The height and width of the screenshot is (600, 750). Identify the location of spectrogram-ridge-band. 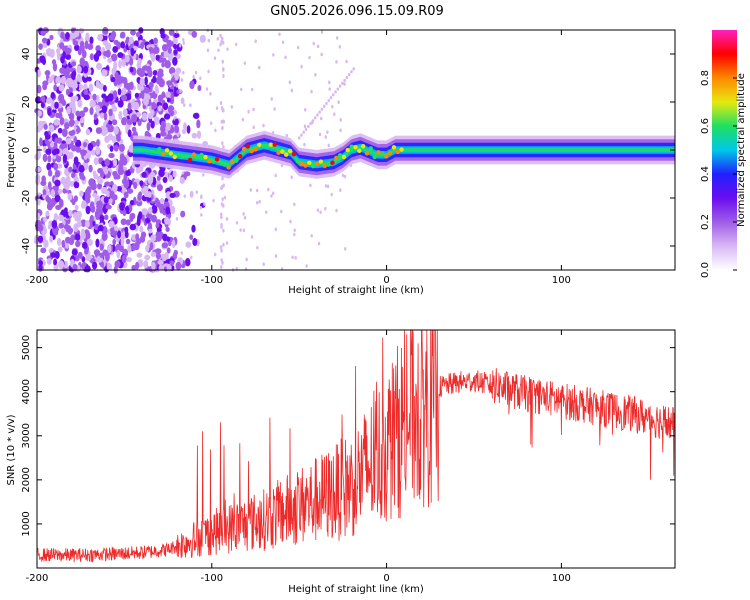
(404, 155).